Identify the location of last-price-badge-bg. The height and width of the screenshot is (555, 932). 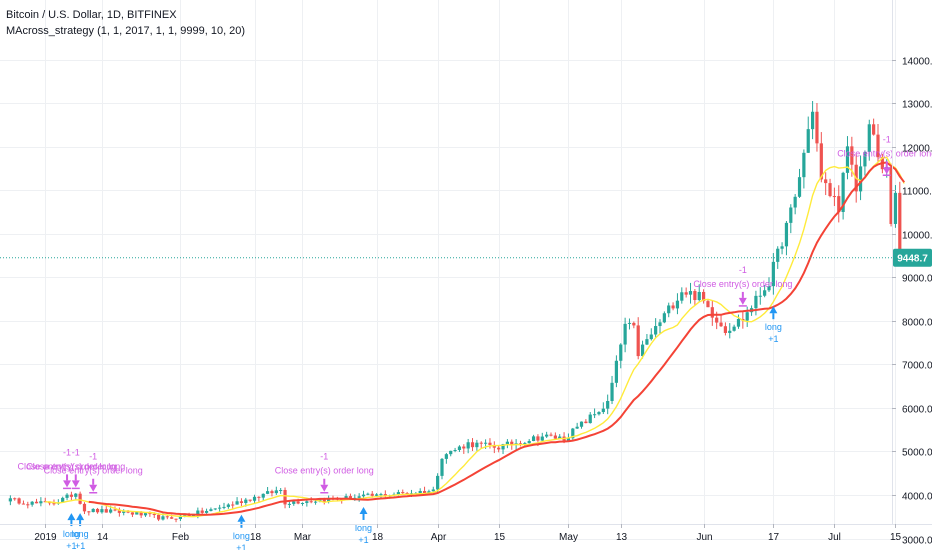
(912, 257).